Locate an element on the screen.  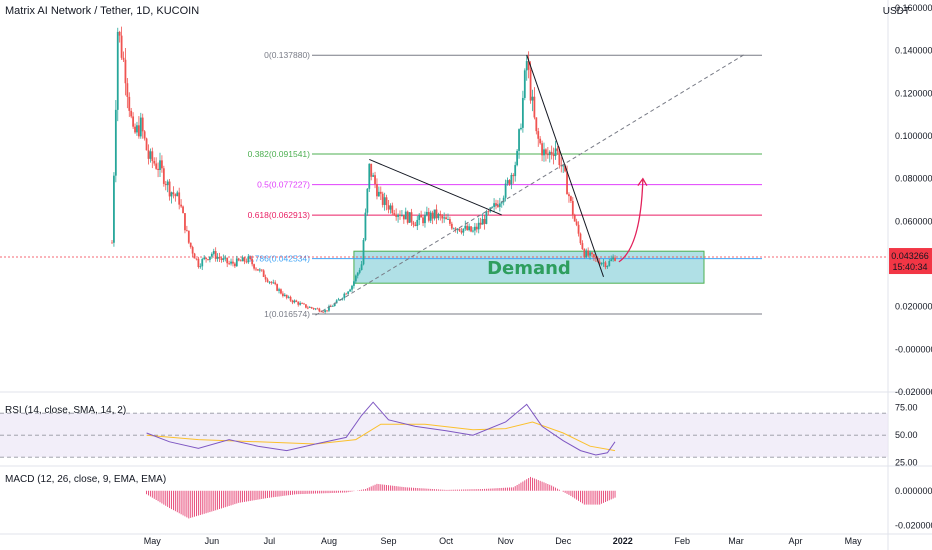
chart-title: Matrix AI Network / Tether, 1D, KUCOIN is located at coordinates (102, 11).